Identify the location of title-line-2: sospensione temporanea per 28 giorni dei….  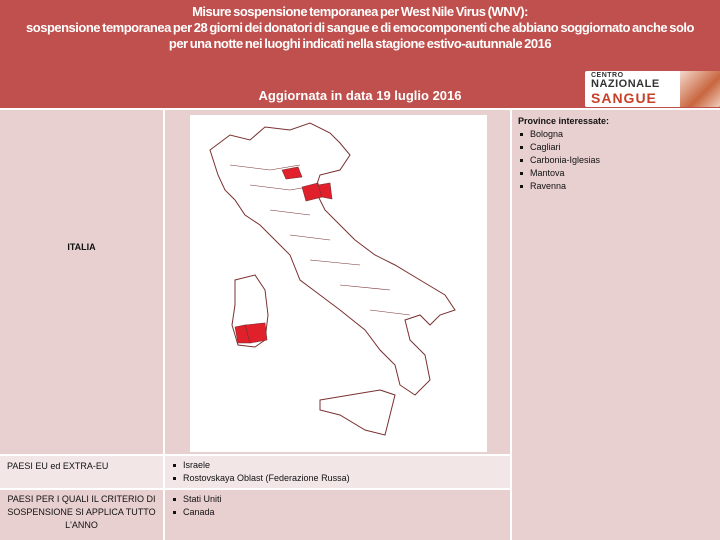
(360, 27).